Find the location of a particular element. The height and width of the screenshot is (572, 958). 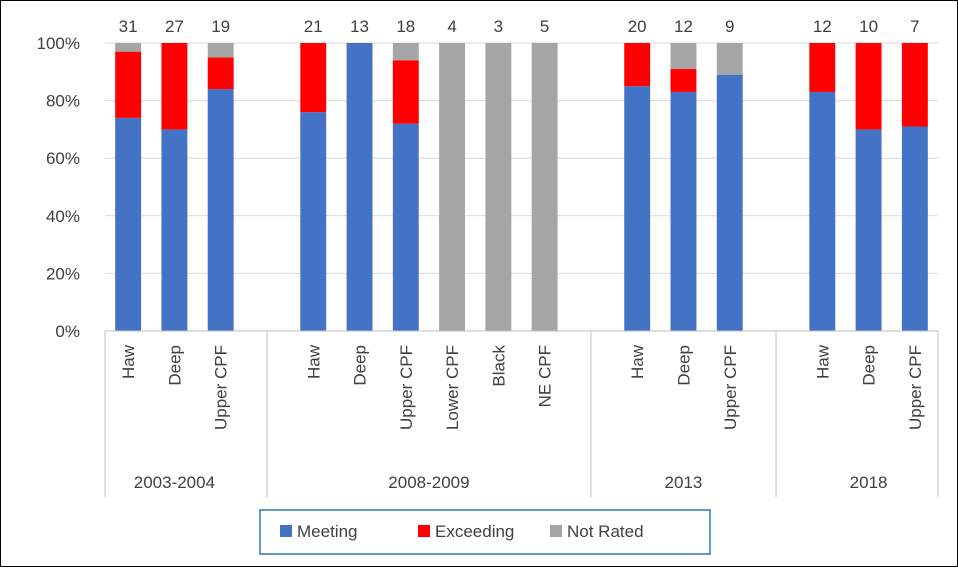

bar-total-label: 19 is located at coordinates (220, 26).